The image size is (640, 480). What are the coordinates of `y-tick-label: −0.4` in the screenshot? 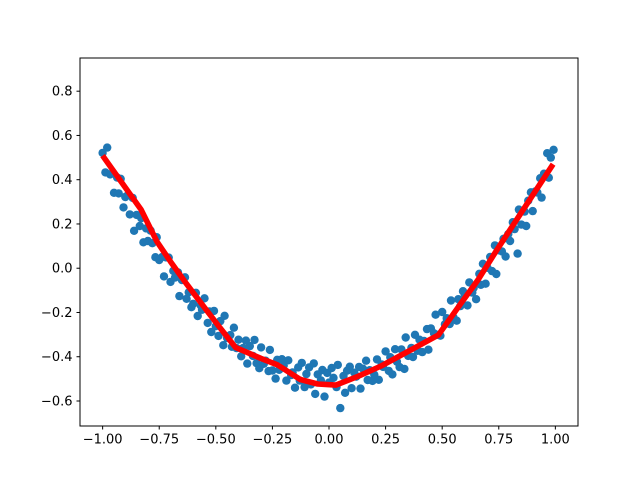 It's located at (57, 357).